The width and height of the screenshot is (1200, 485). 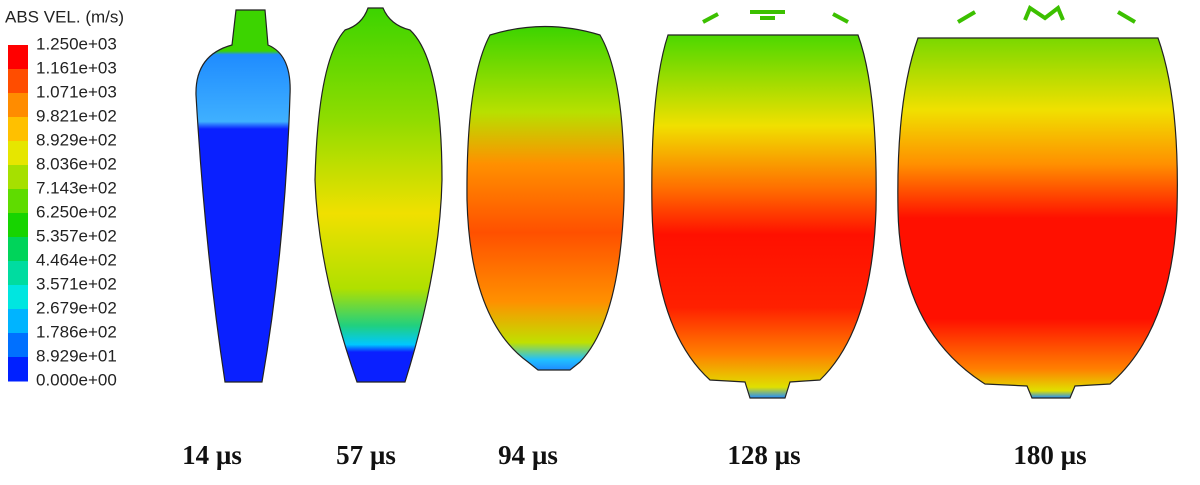 What do you see at coordinates (76, 283) in the screenshot?
I see `legend-label: 3.571e+02` at bounding box center [76, 283].